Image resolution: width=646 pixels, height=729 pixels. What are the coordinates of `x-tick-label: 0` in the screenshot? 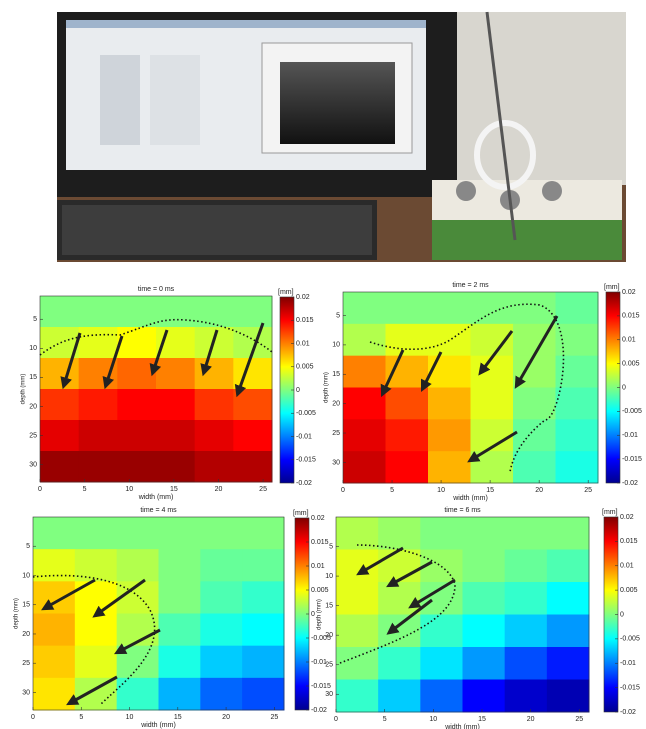 It's located at (33, 717).